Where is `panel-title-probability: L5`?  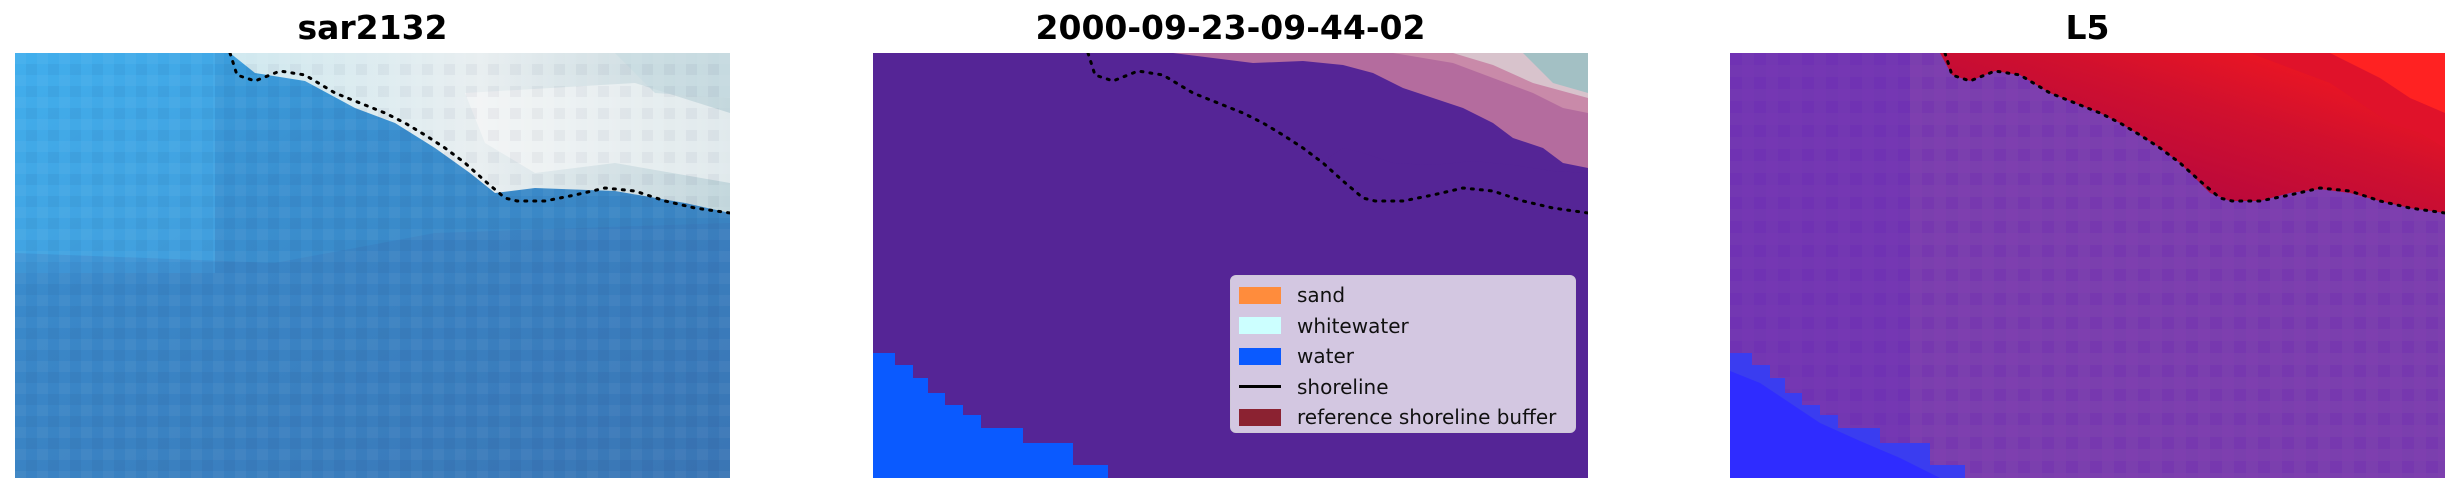 panel-title-probability: L5 is located at coordinates (2087, 27).